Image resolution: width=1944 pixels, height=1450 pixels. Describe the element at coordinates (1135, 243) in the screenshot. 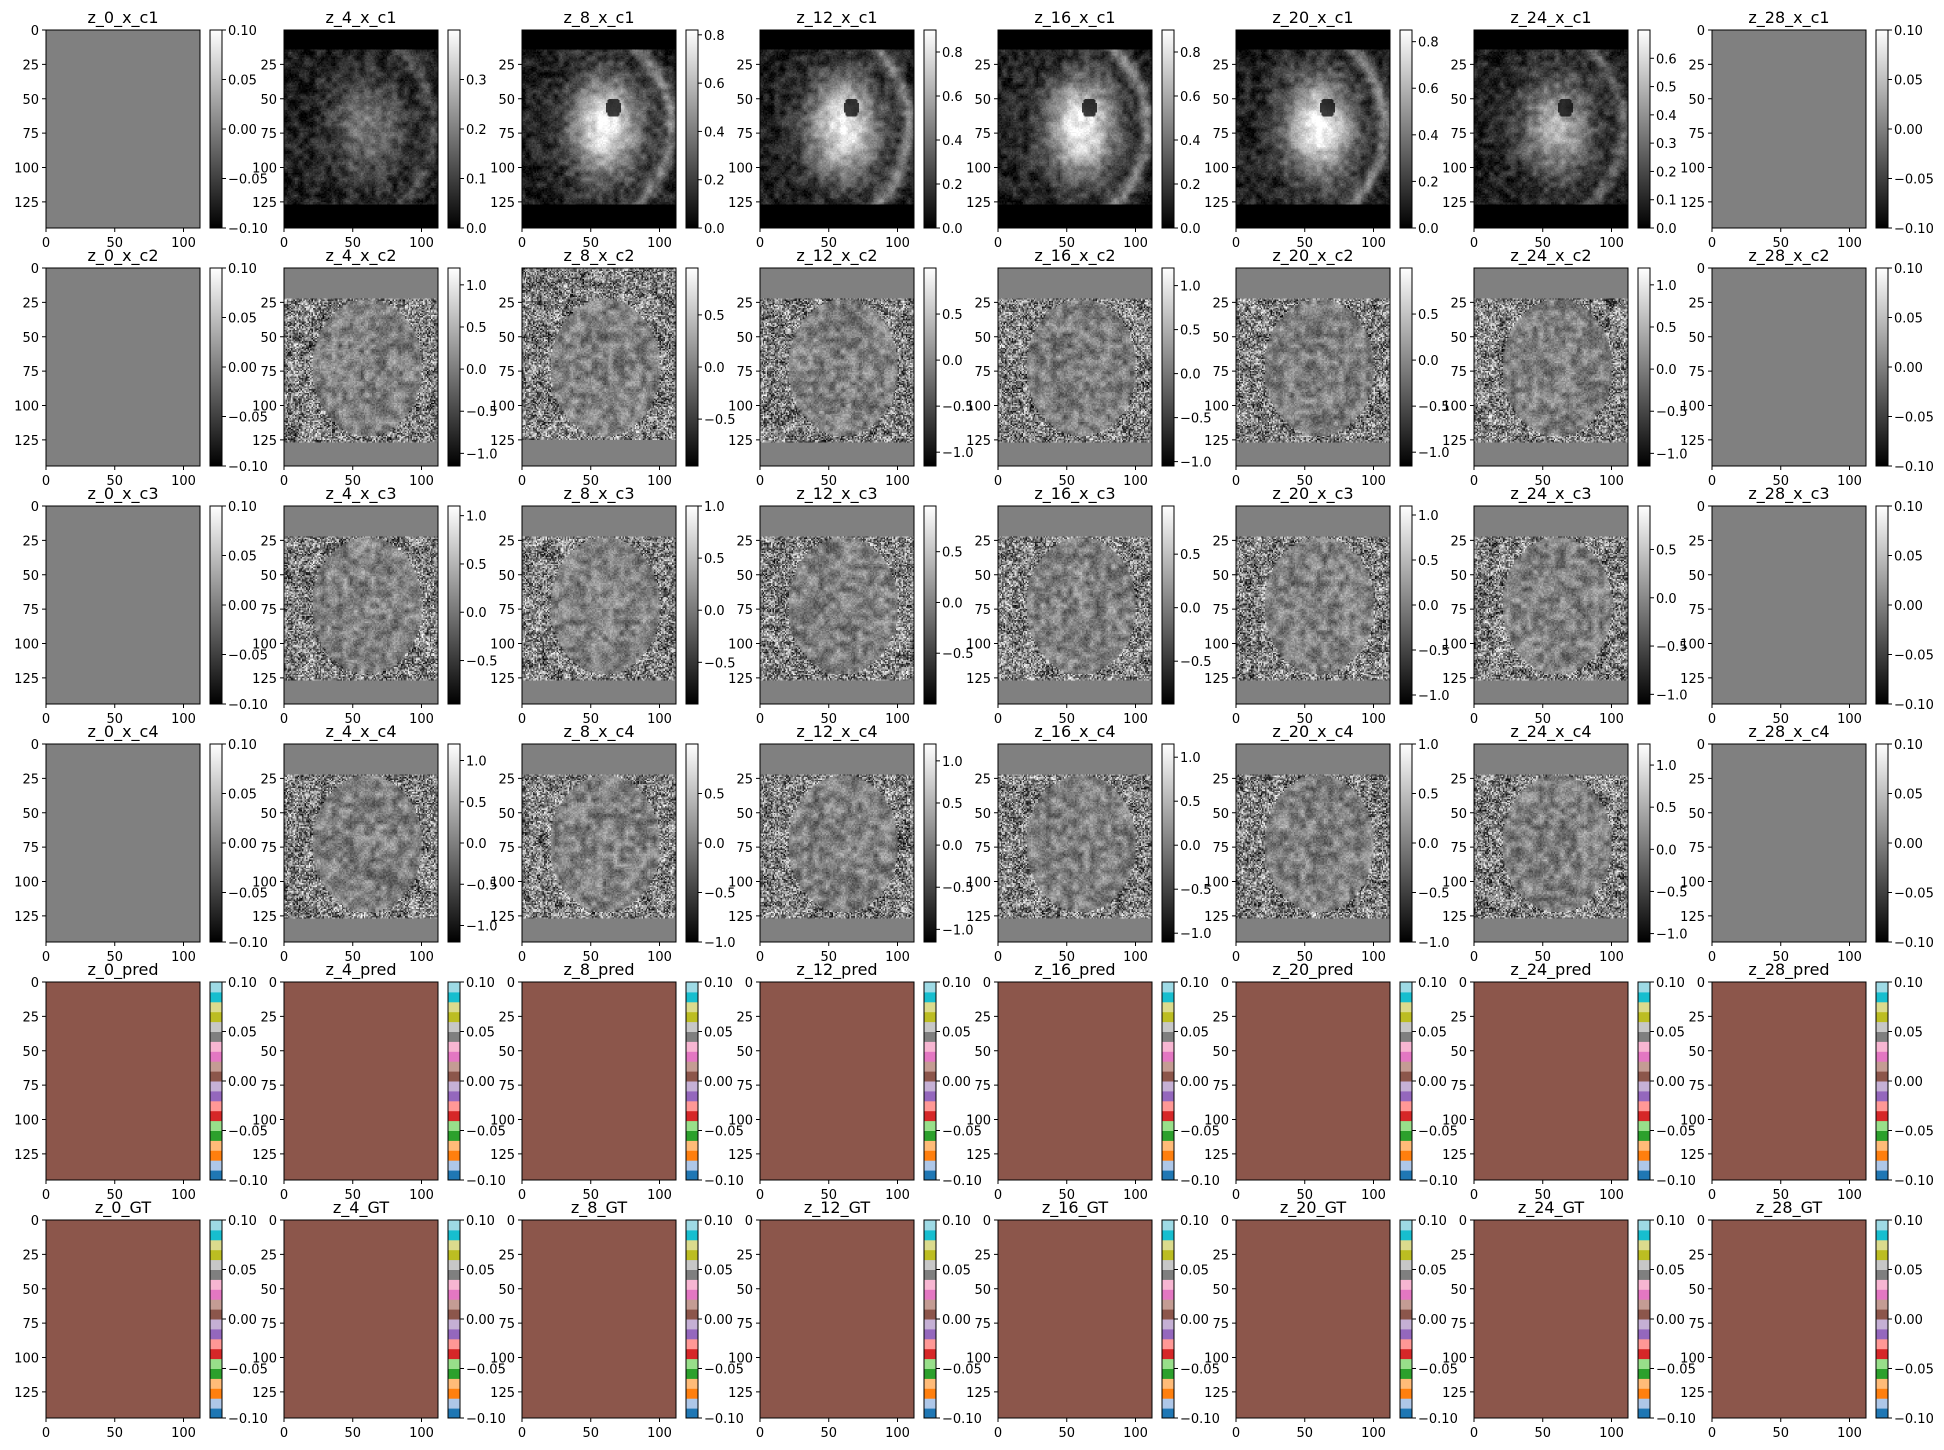

I see `x-tick-label: 100` at that location.